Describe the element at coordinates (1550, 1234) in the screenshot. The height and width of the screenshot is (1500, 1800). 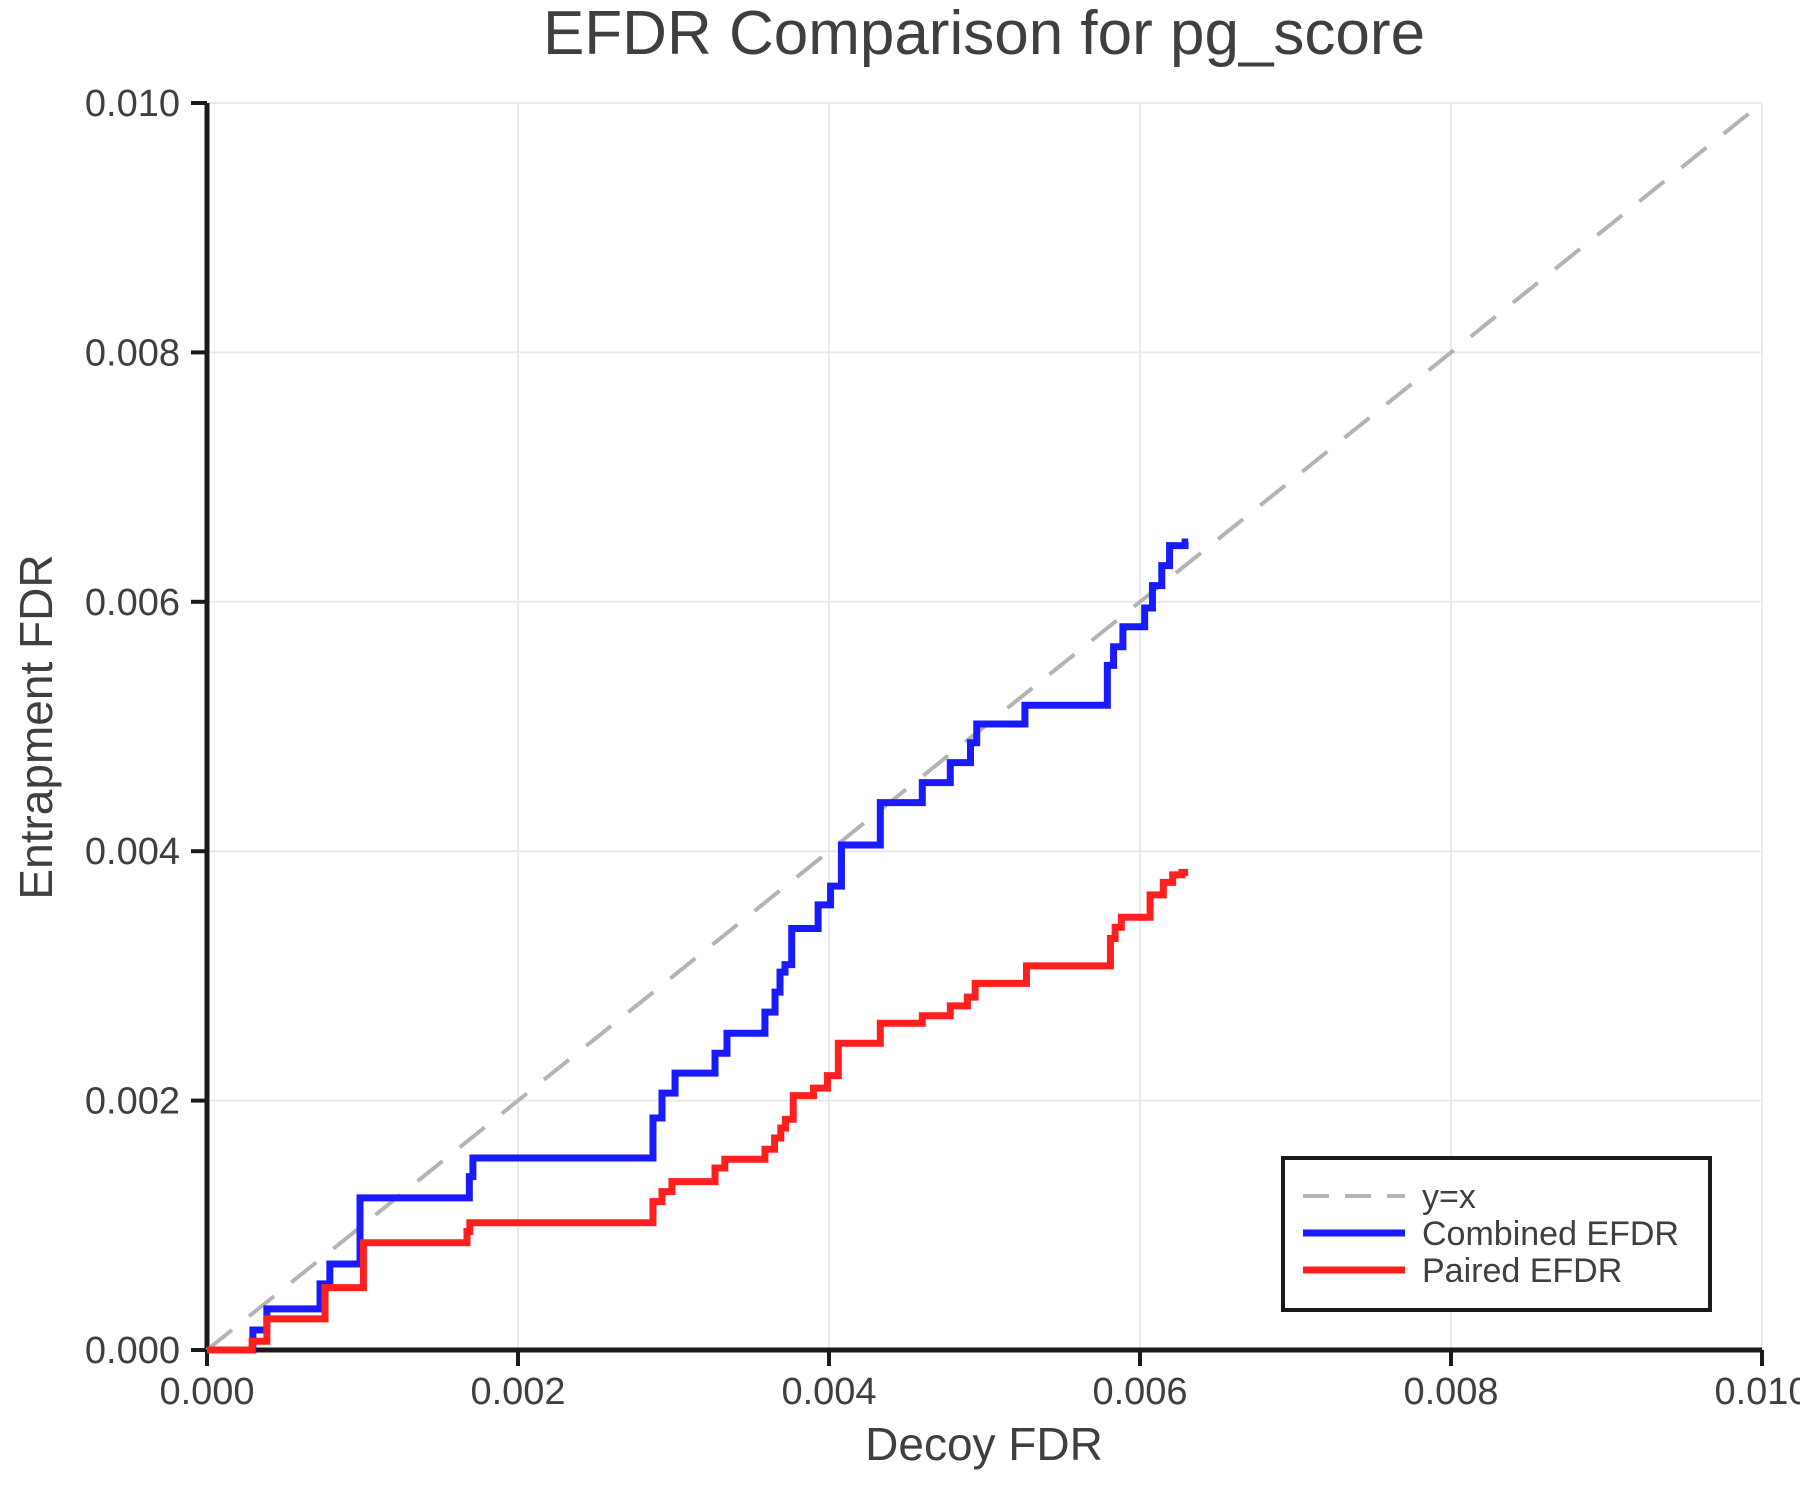
I see `legend-label: Combined EFDR` at that location.